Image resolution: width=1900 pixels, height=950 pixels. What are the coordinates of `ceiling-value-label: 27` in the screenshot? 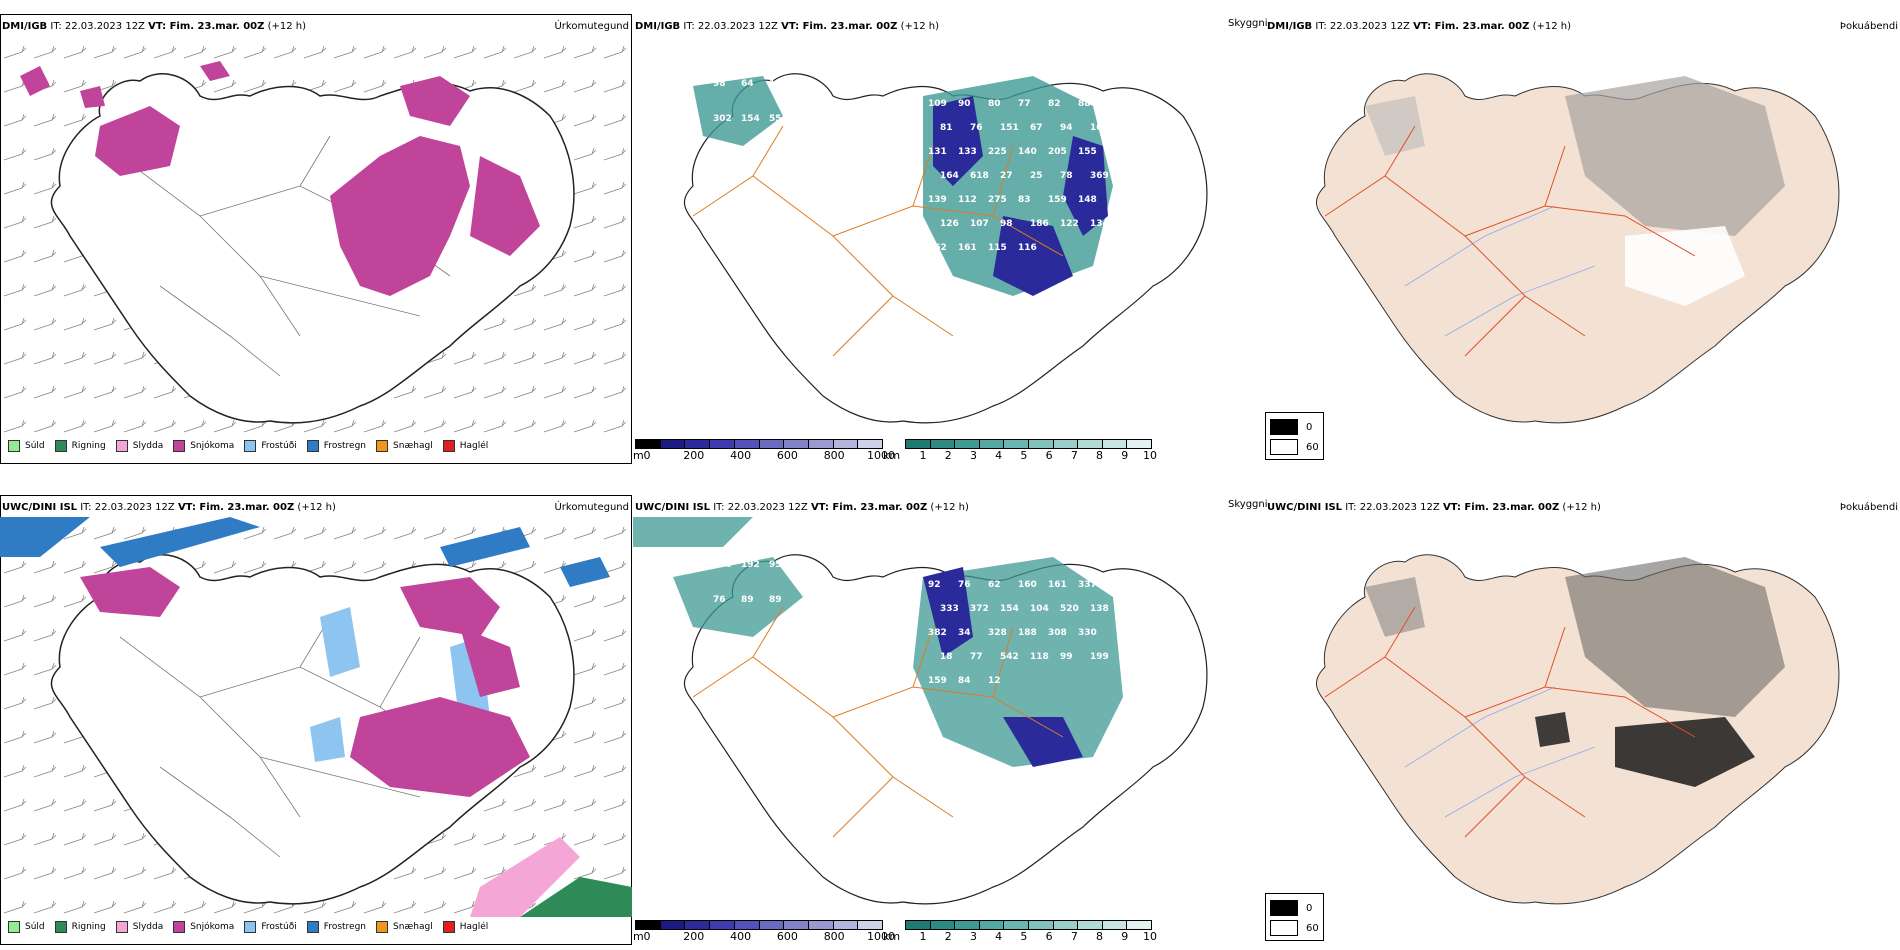 It's located at (1006, 176).